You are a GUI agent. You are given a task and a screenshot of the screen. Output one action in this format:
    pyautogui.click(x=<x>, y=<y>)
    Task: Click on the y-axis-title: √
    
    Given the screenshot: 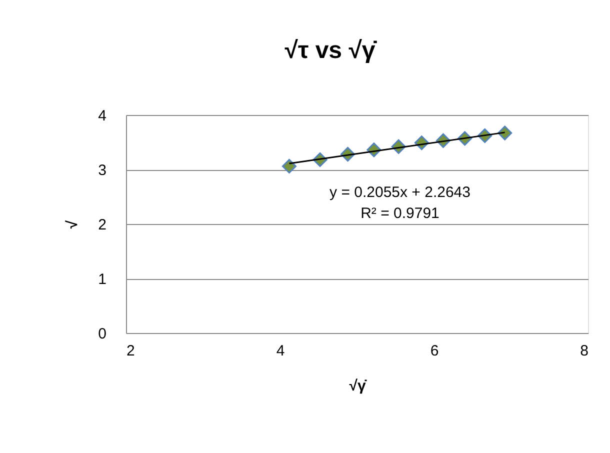 What is the action you would take?
    pyautogui.click(x=73, y=224)
    